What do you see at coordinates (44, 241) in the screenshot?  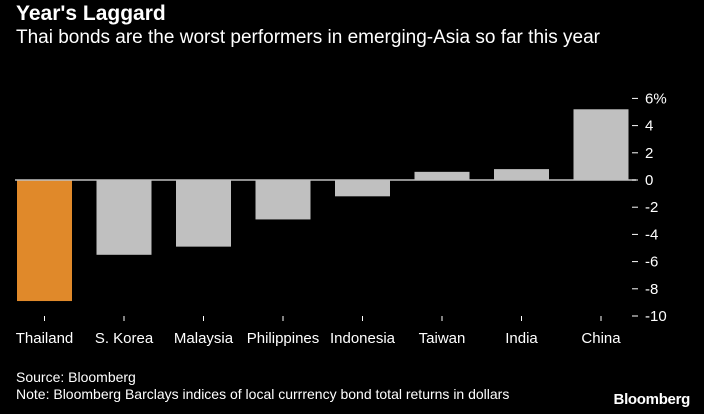 I see `bar-thailand` at bounding box center [44, 241].